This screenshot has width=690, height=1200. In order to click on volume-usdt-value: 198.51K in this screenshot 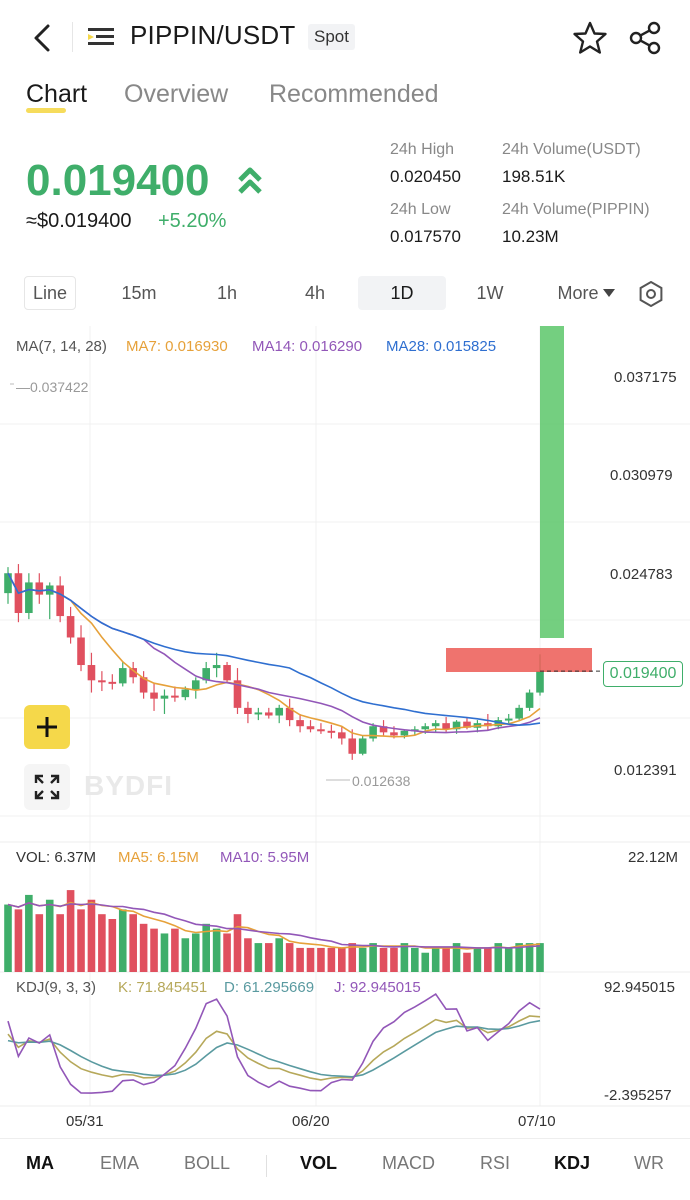, I will do `click(534, 176)`.